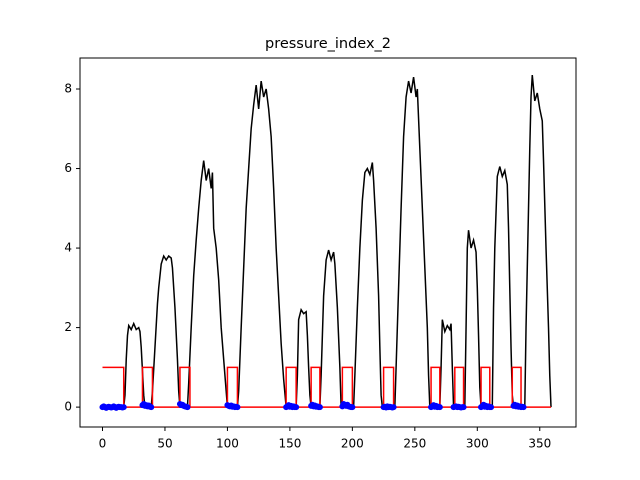 This screenshot has width=640, height=480. Describe the element at coordinates (289, 444) in the screenshot. I see `x-tick-label: 150` at that location.